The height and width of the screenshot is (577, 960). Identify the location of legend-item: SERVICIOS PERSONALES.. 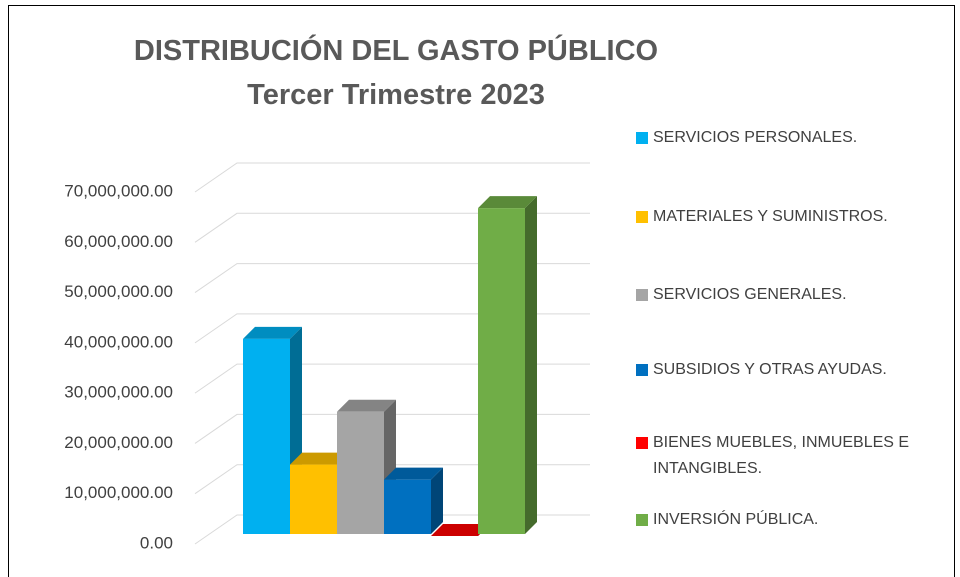
(794, 138).